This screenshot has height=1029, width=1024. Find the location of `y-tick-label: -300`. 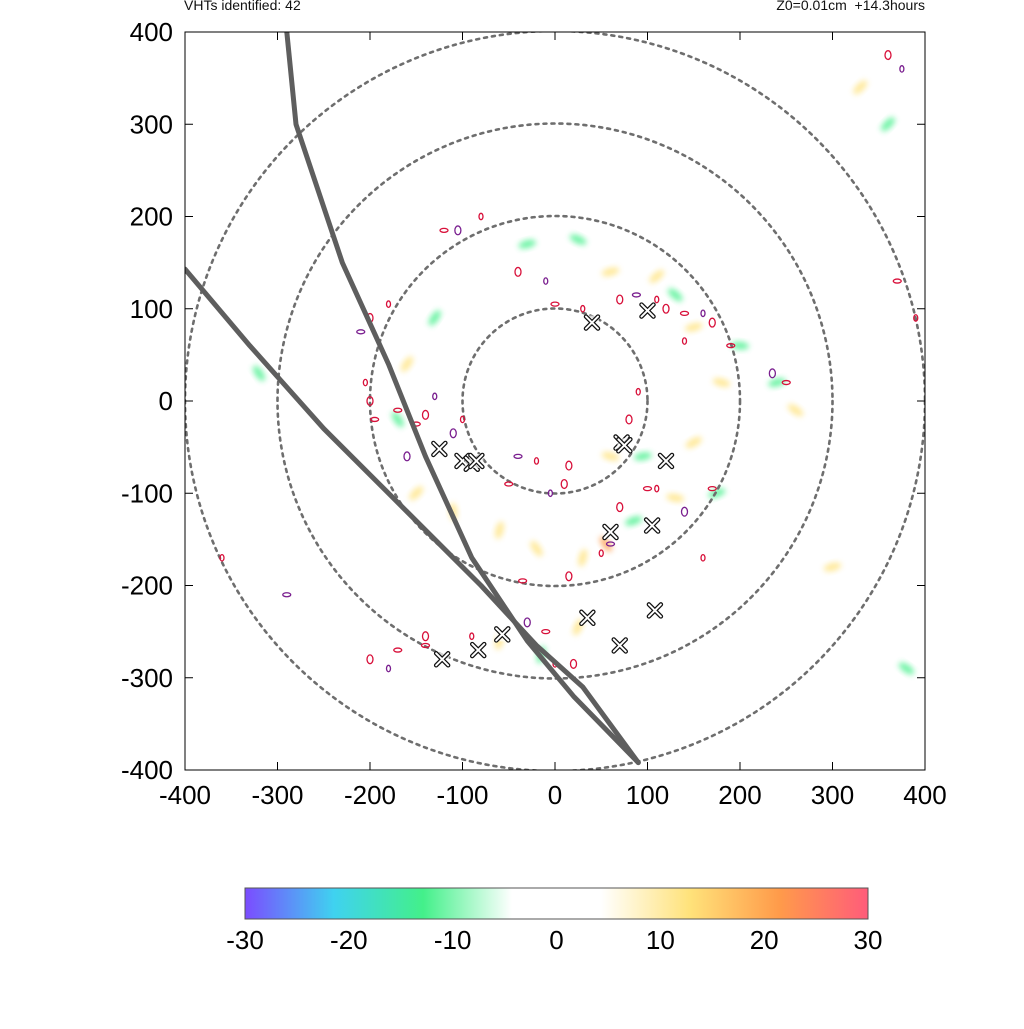

y-tick-label: -300 is located at coordinates (147, 678).